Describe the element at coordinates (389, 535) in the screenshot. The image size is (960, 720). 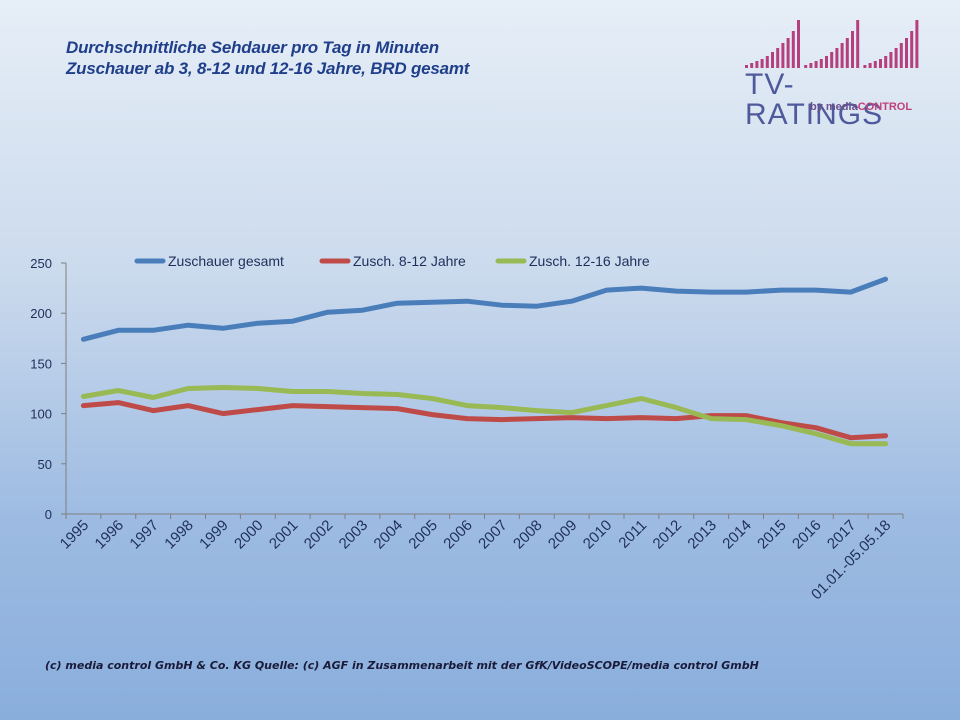
I see `x-tick-label: 2004` at that location.